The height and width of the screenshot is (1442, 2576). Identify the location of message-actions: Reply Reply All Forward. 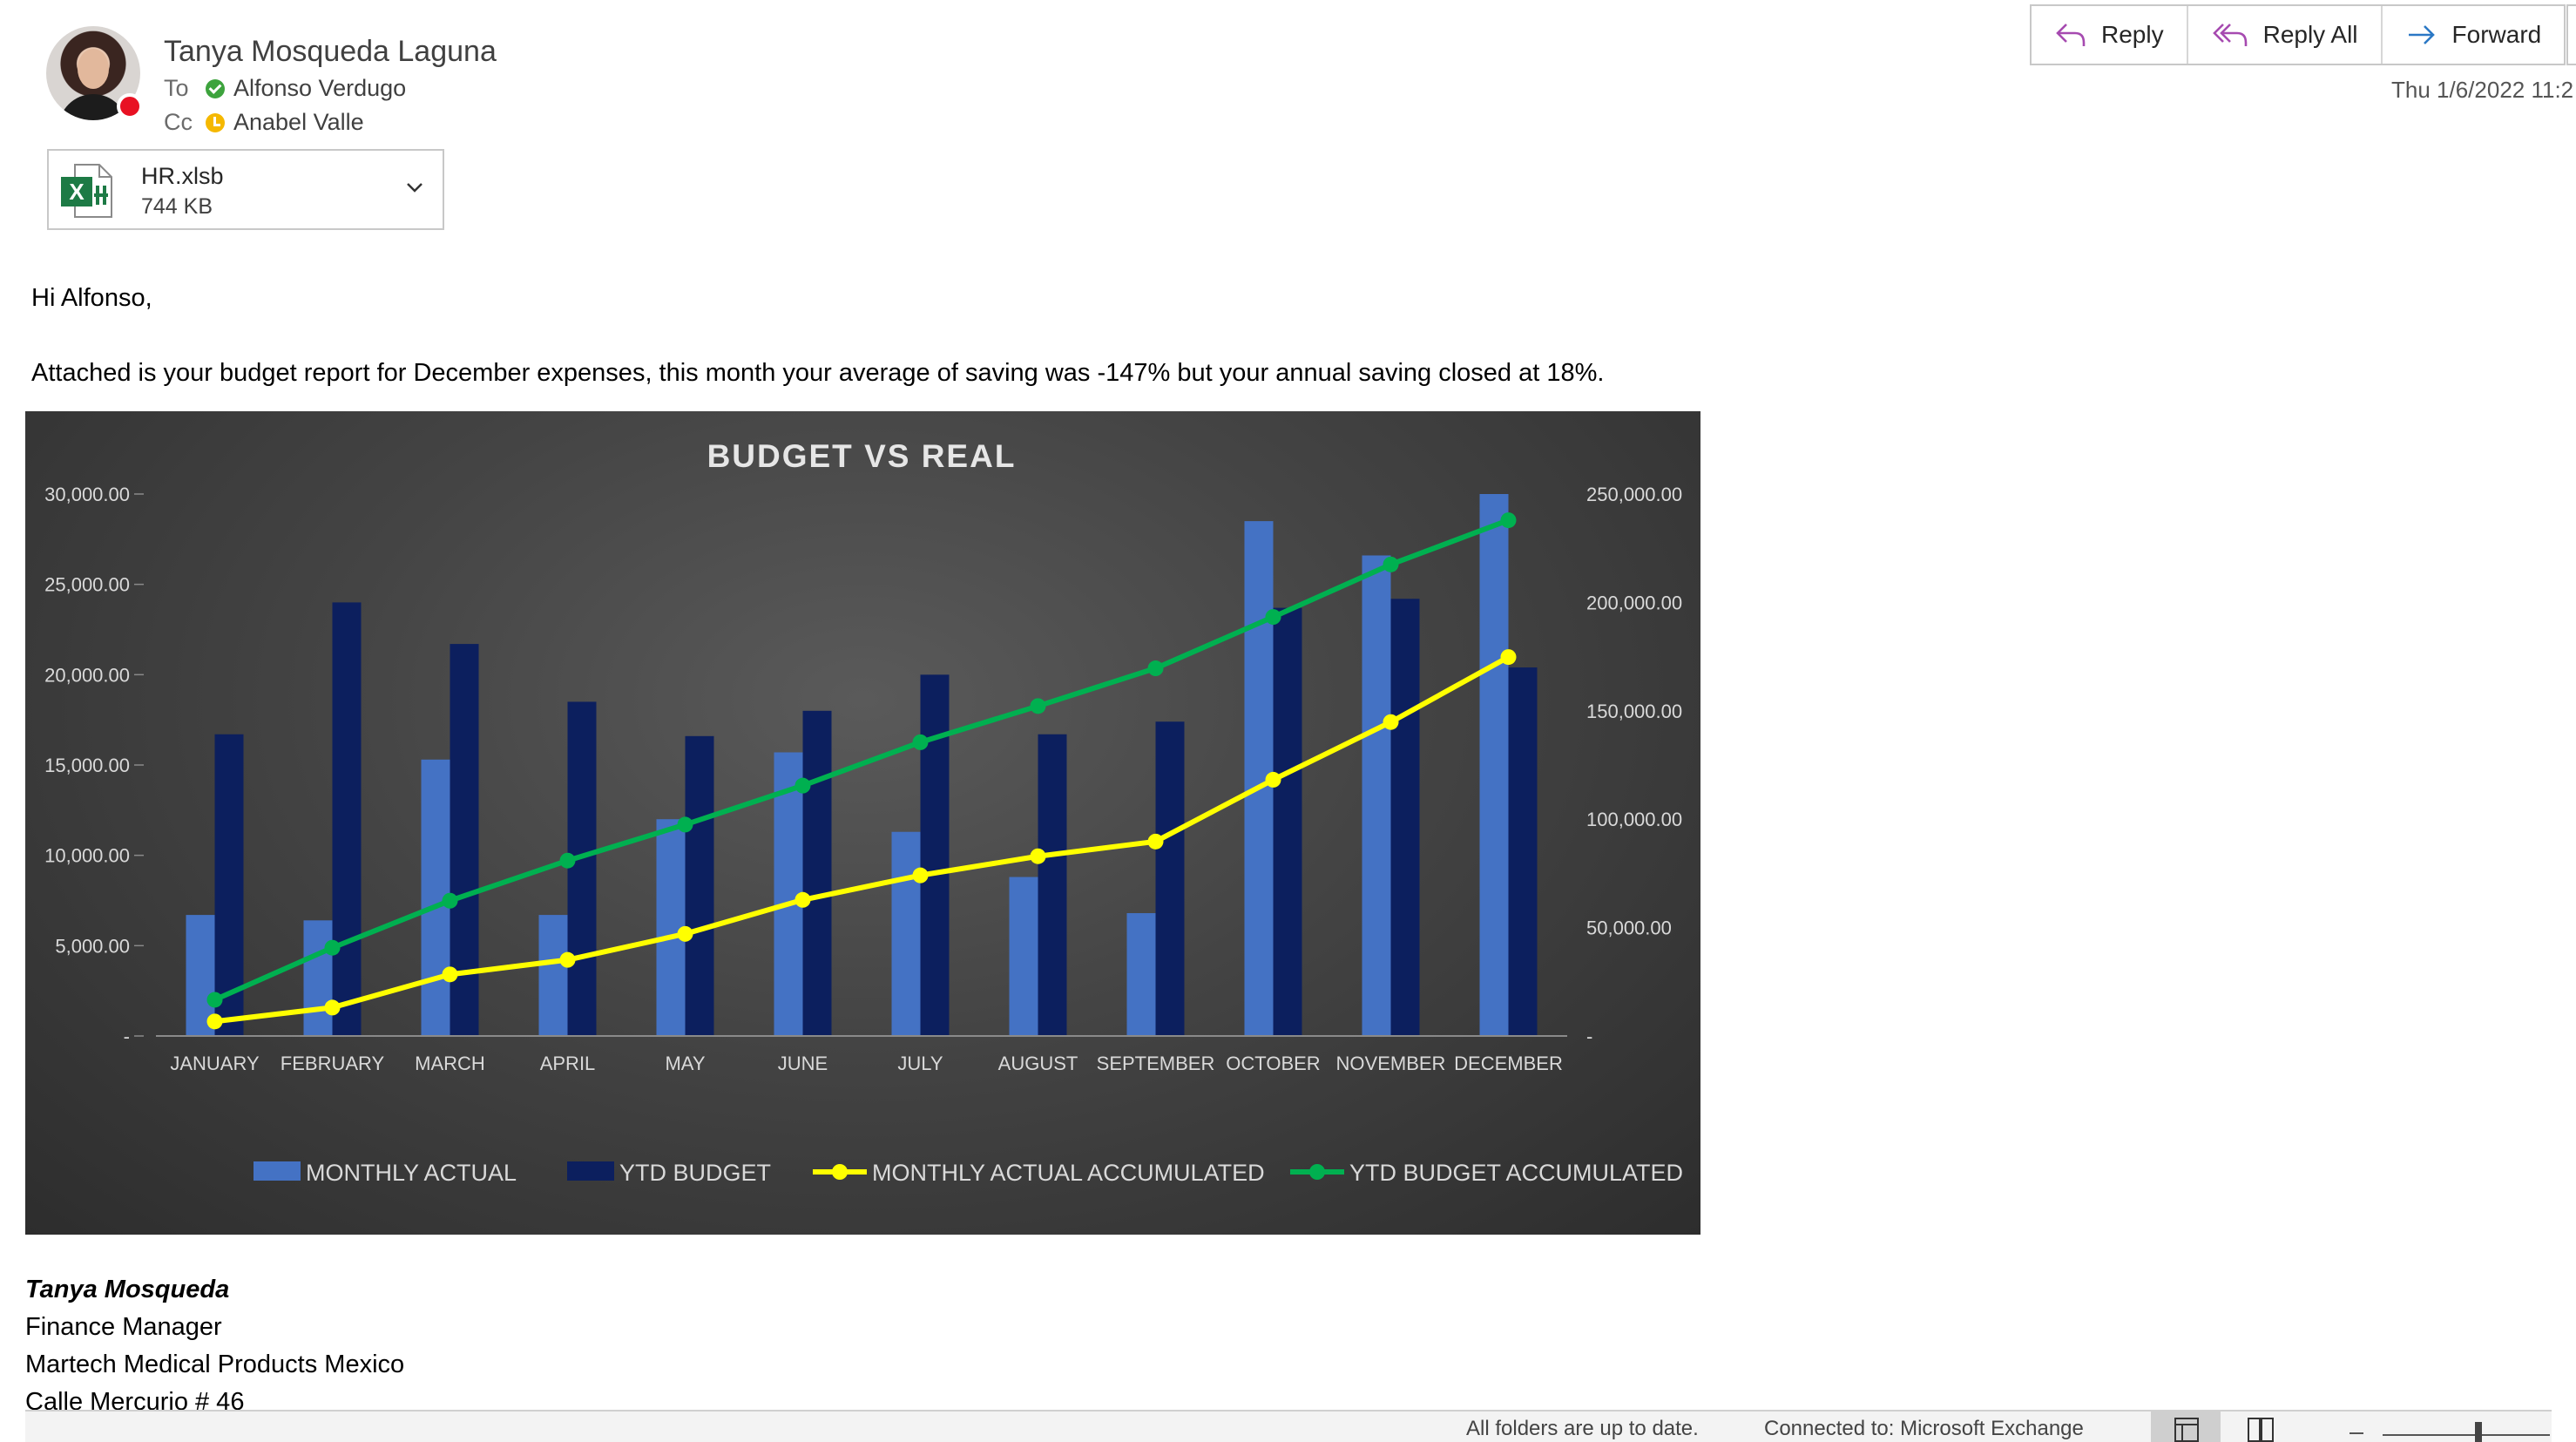
(2298, 34).